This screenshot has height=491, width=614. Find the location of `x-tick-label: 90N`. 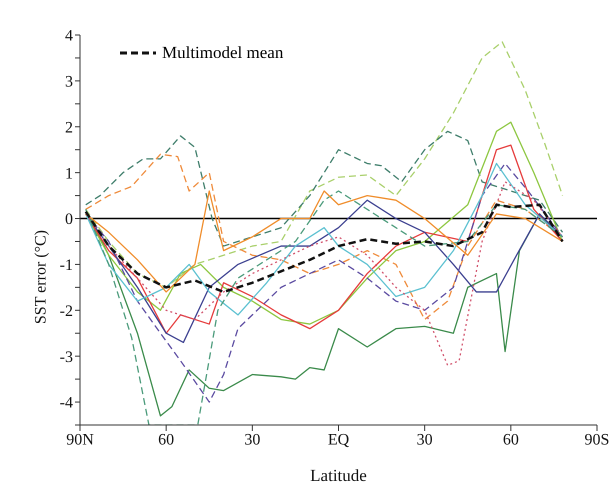

x-tick-label: 90N is located at coordinates (80, 439).